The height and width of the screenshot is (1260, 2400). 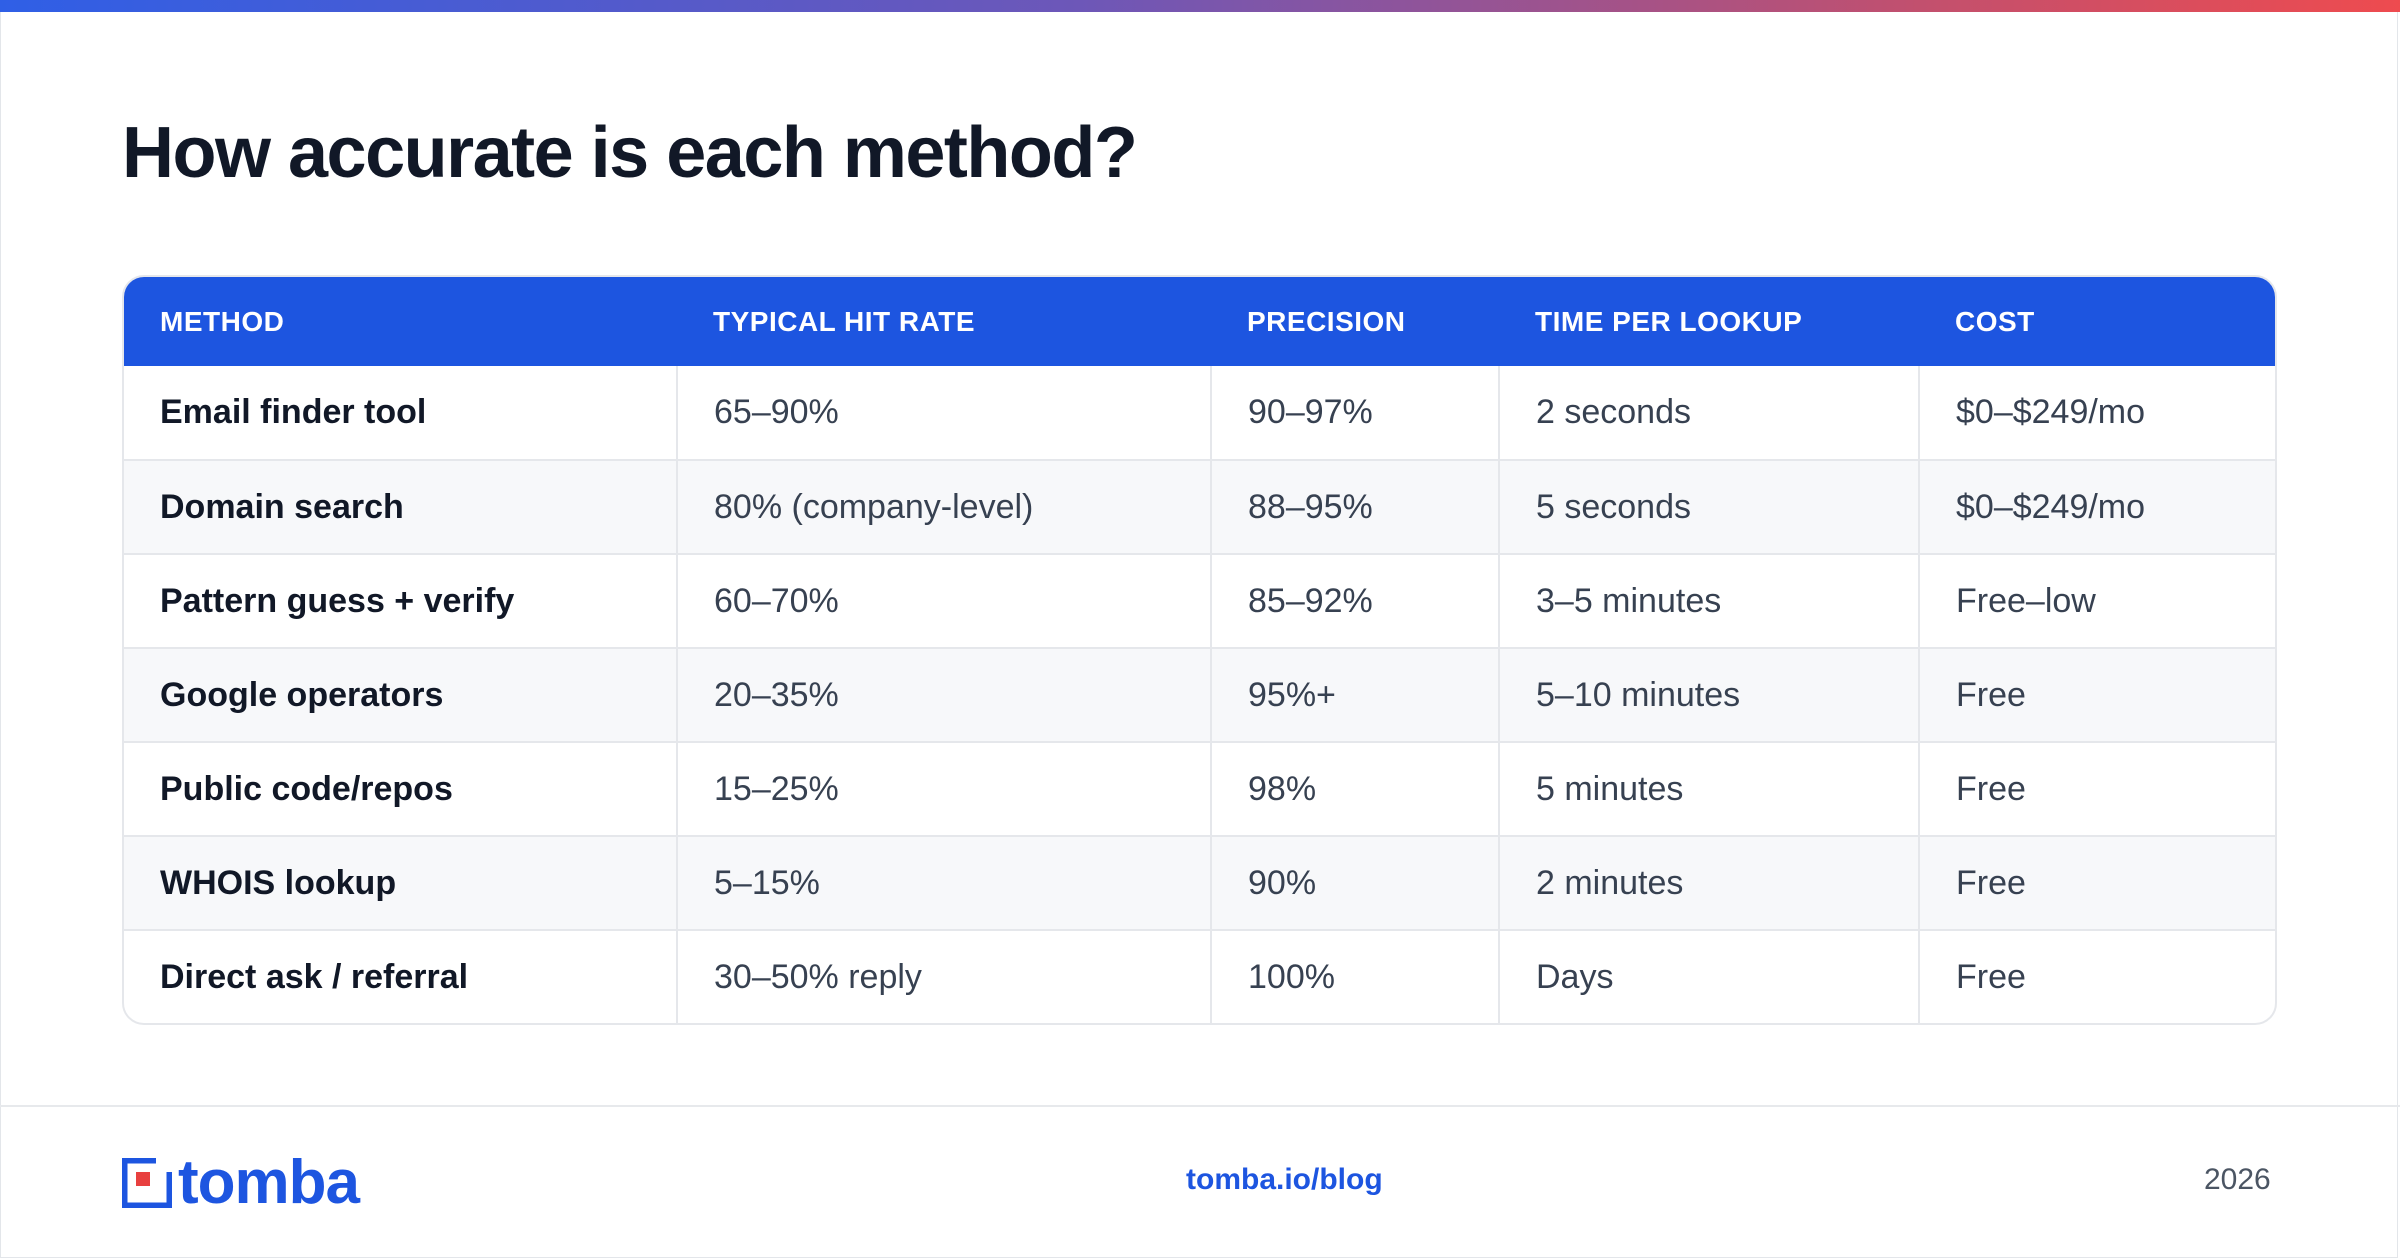 What do you see at coordinates (943, 694) in the screenshot?
I see `cell-hit-rate: 20–35%` at bounding box center [943, 694].